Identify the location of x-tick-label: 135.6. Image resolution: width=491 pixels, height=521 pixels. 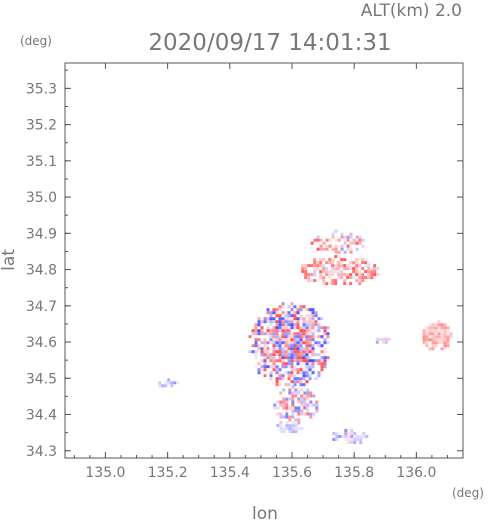
(292, 473).